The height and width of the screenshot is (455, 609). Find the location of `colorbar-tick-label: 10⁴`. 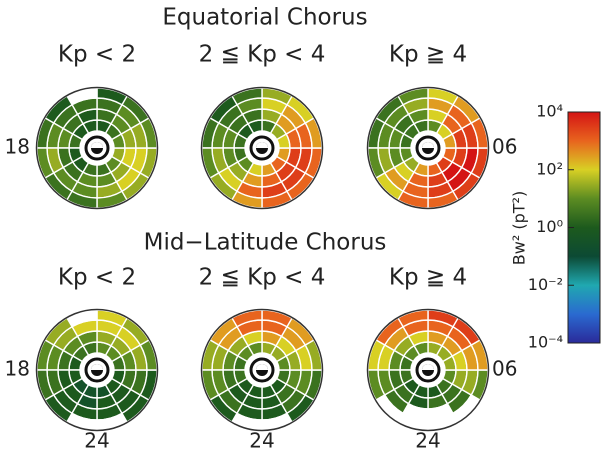

colorbar-tick-label: 10⁴ is located at coordinates (549, 111).